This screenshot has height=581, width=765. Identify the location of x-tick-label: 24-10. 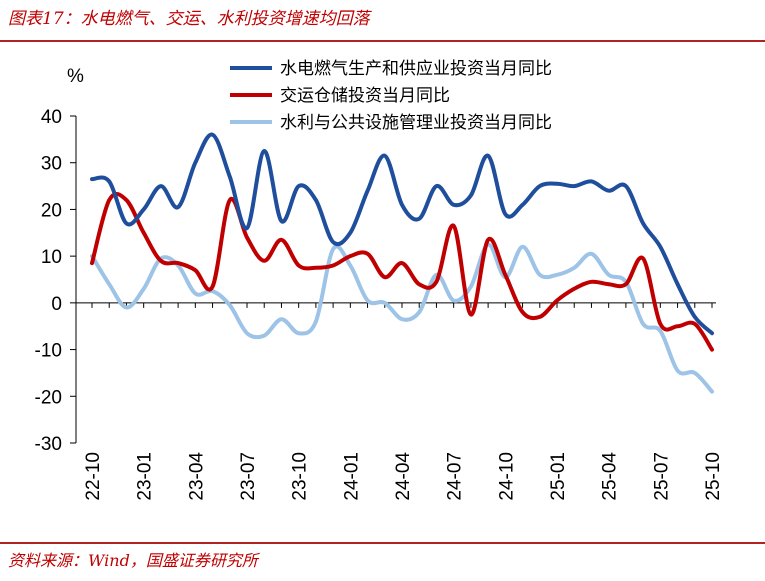
(506, 476).